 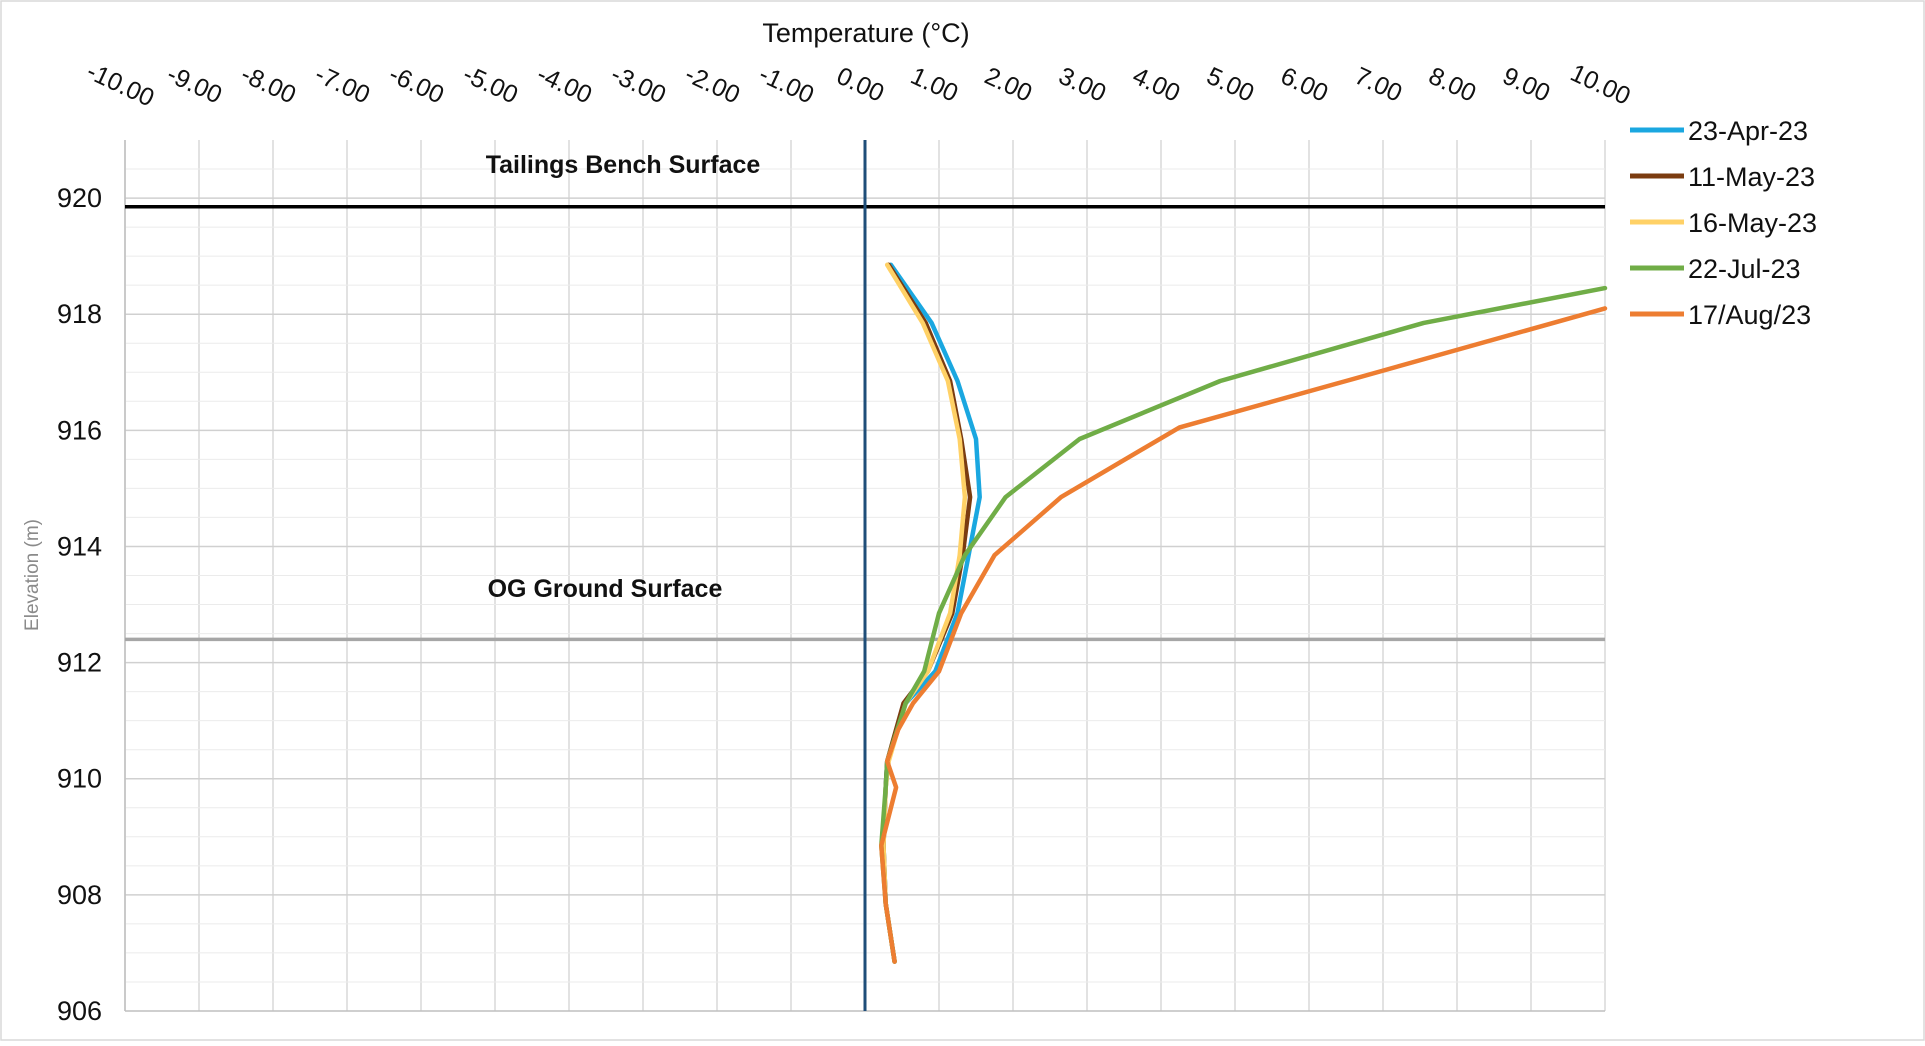 What do you see at coordinates (79, 1011) in the screenshot?
I see `y-tick-label: 906` at bounding box center [79, 1011].